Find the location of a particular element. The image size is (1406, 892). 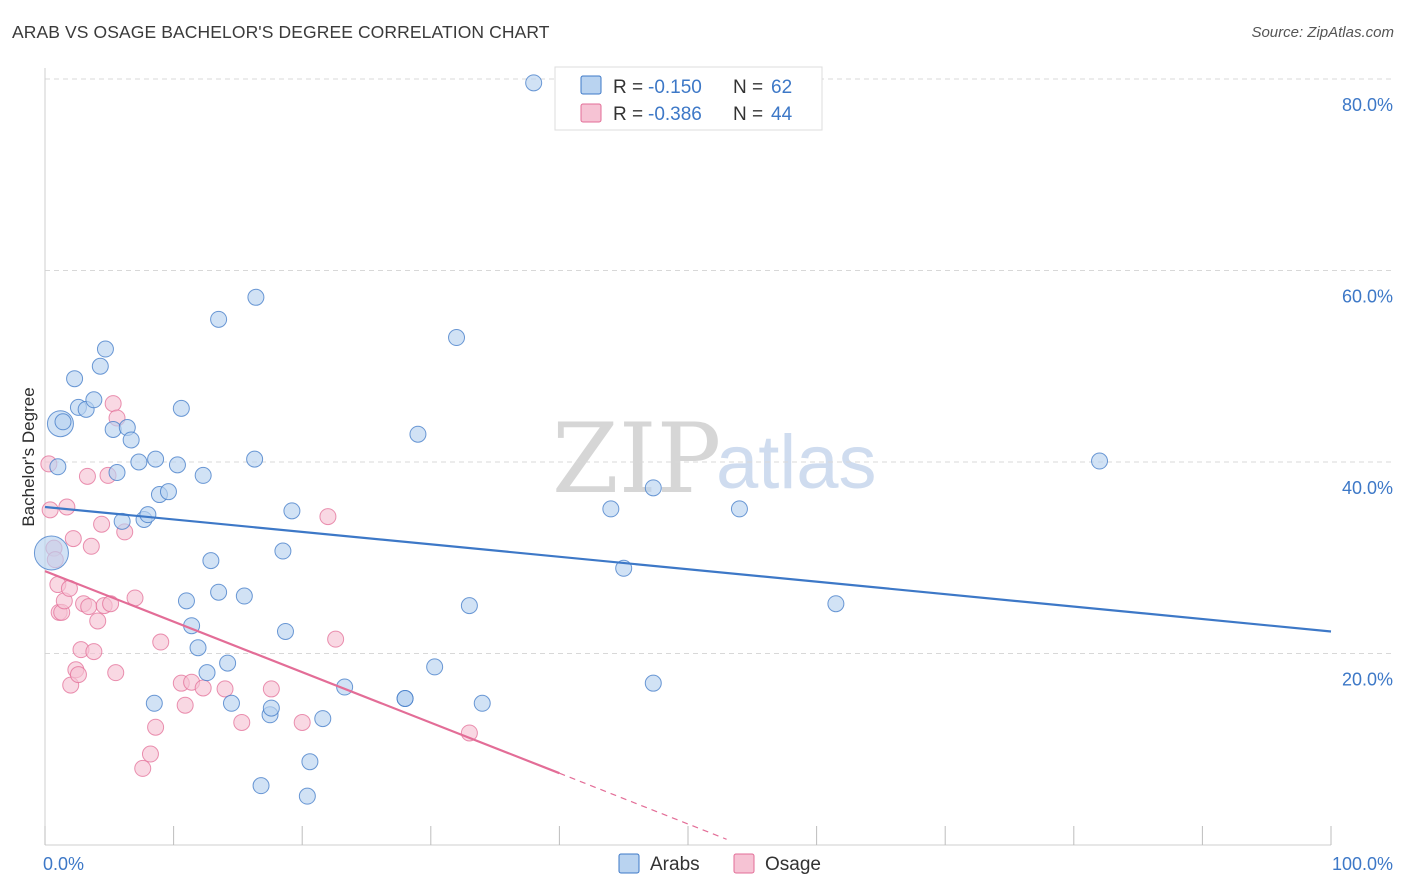

watermark-zip: ZIP is located at coordinates (636, 459).